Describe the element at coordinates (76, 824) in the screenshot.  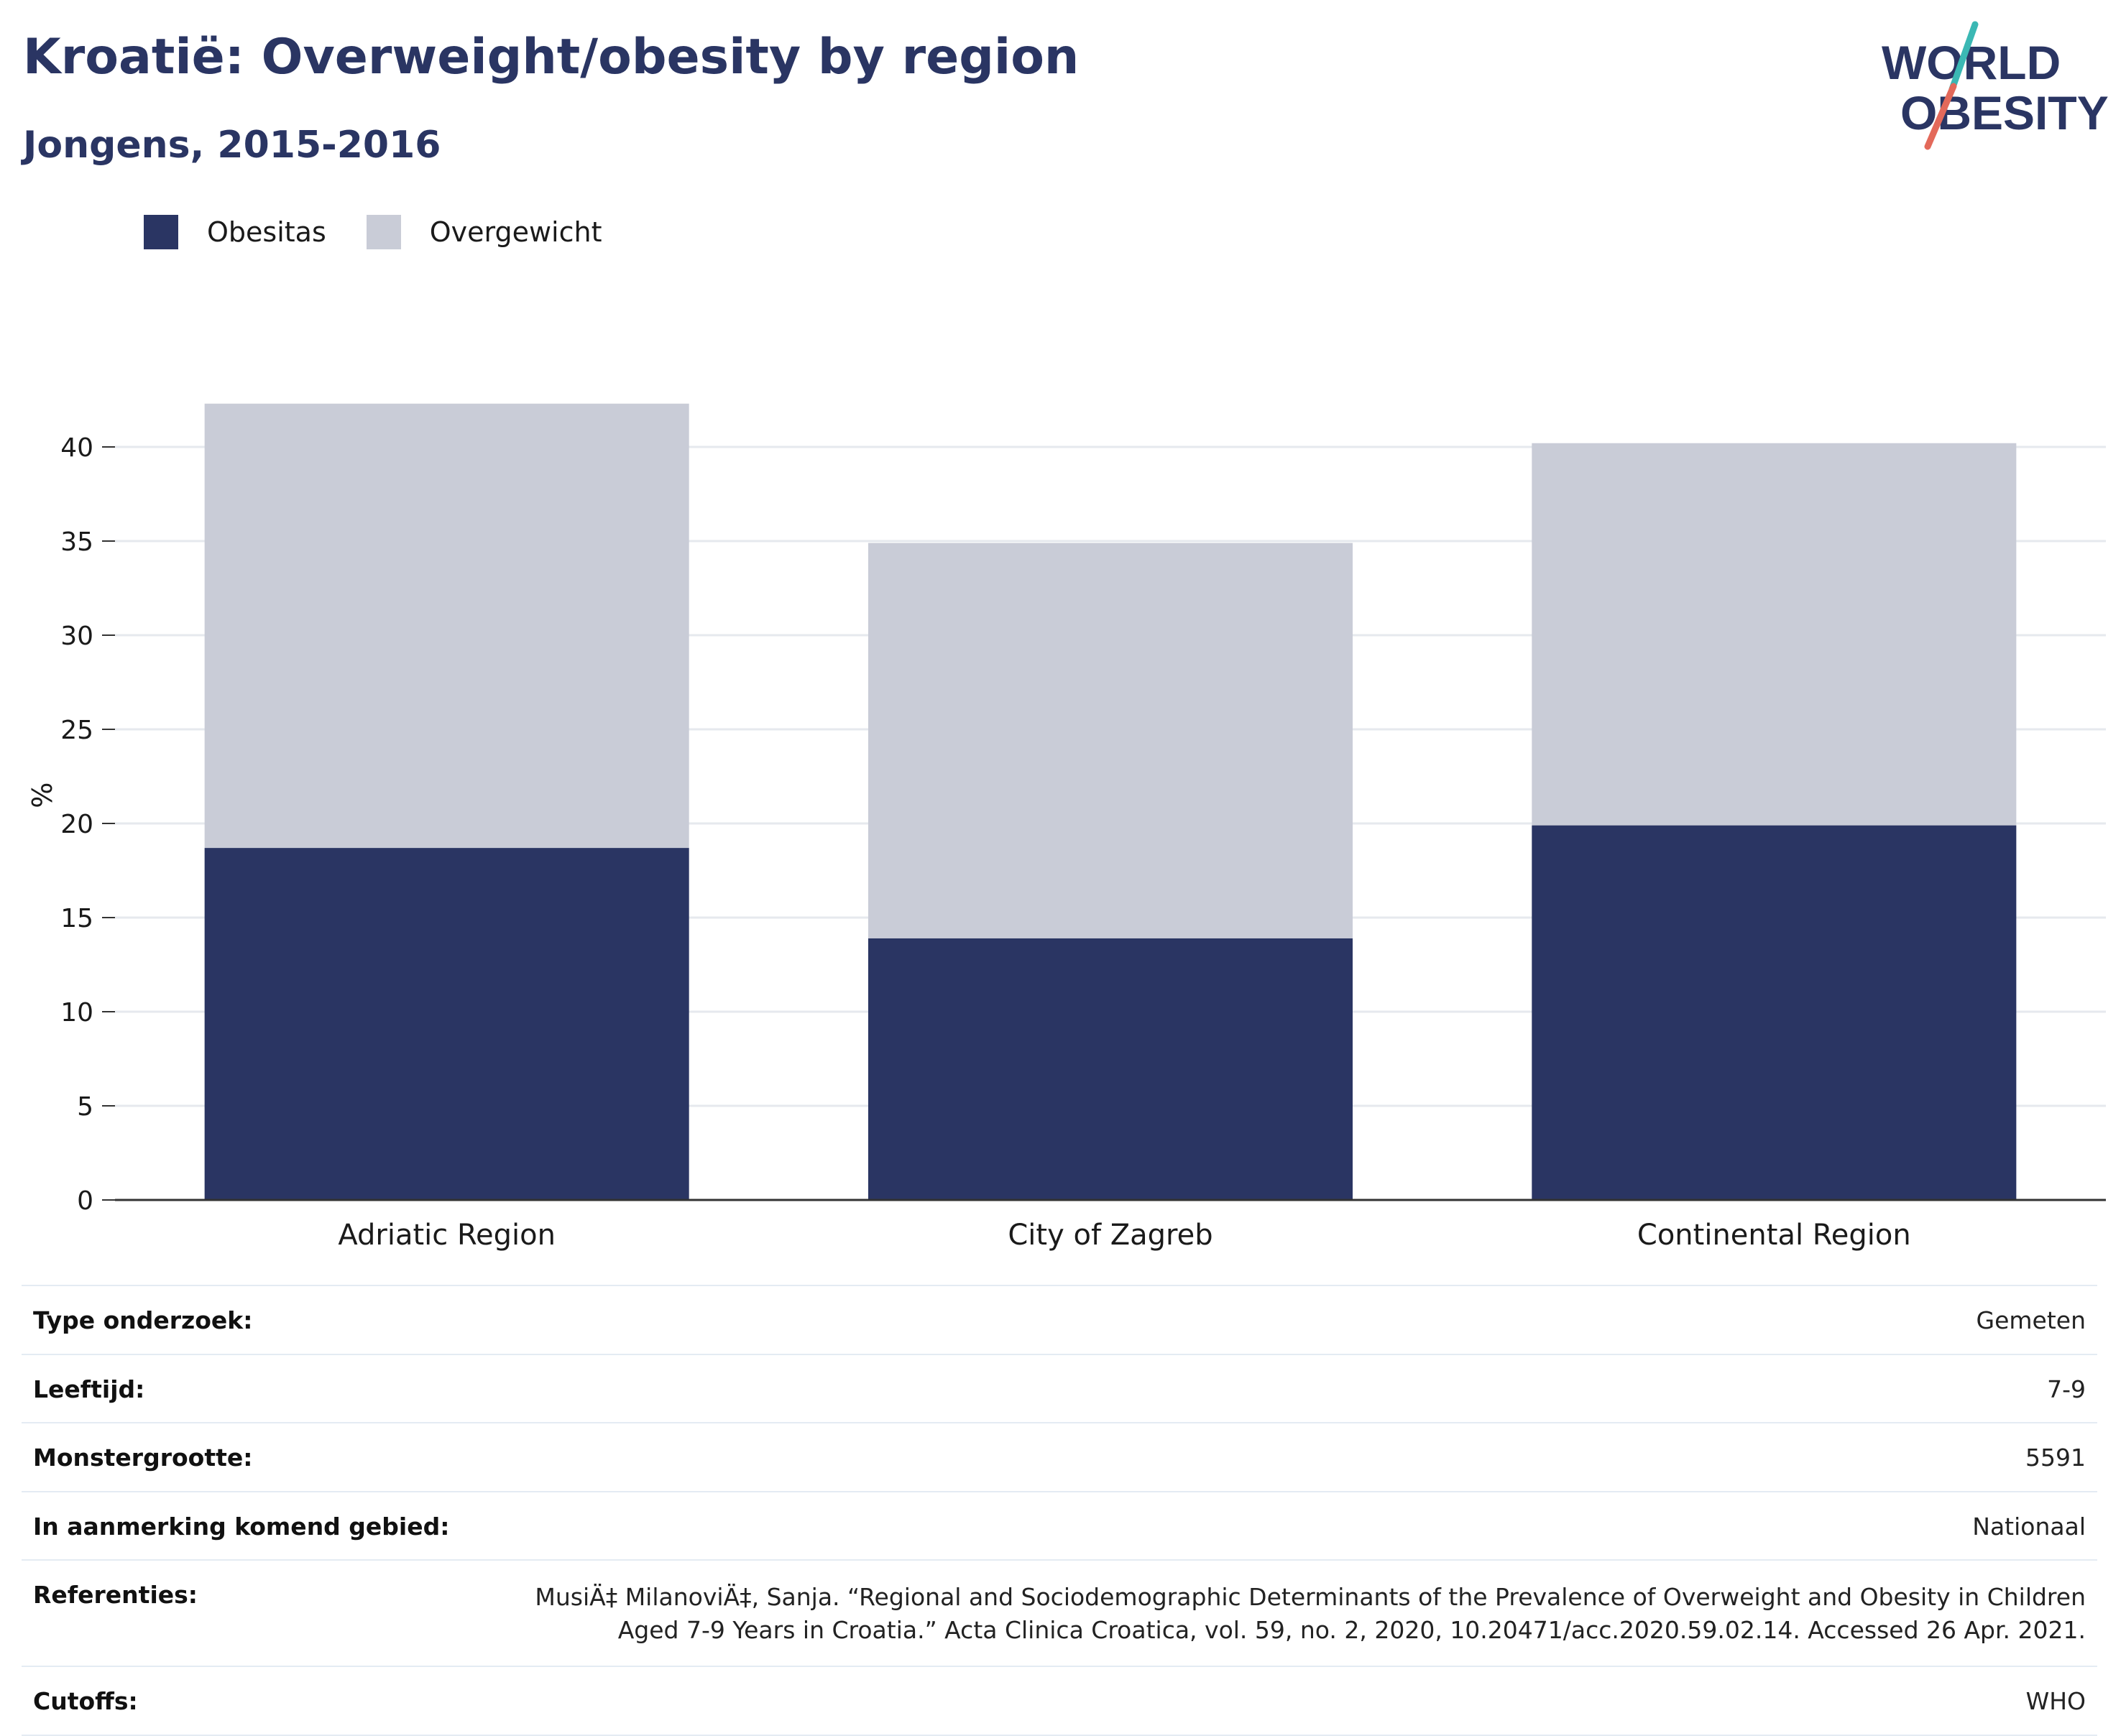
I see `y-tick-label: 20` at that location.